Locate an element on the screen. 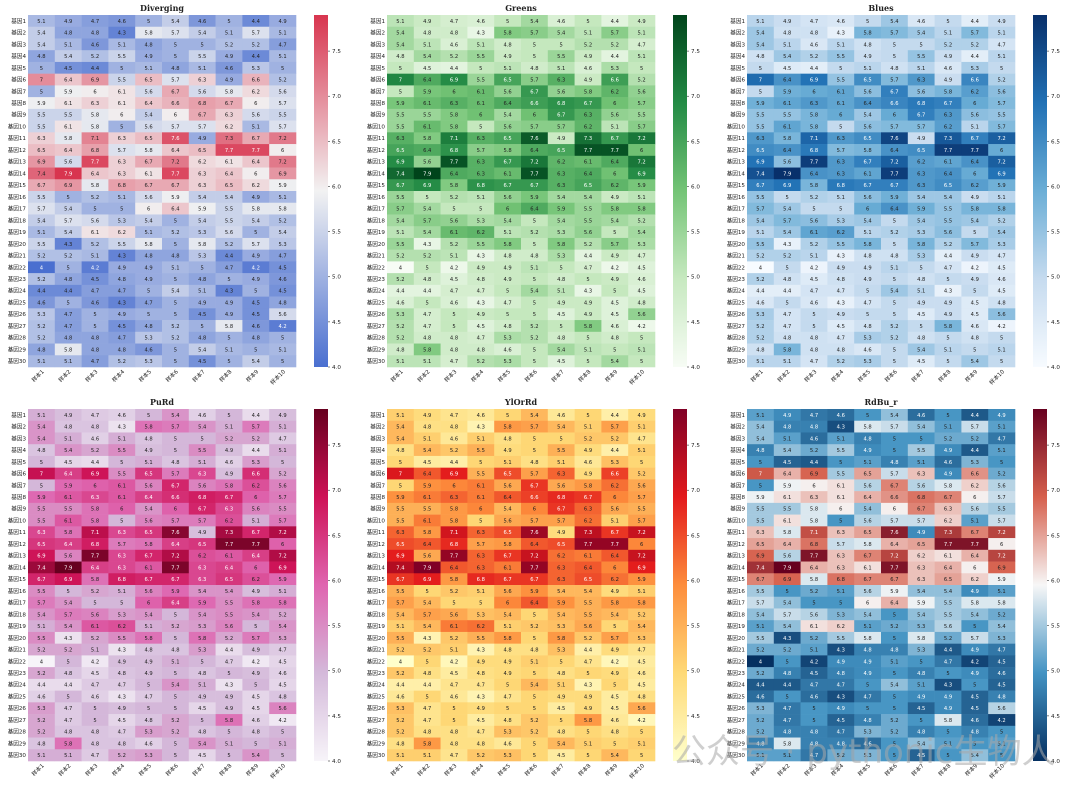 The image size is (1080, 791). cell-value-label: 4.3 is located at coordinates (122, 428).